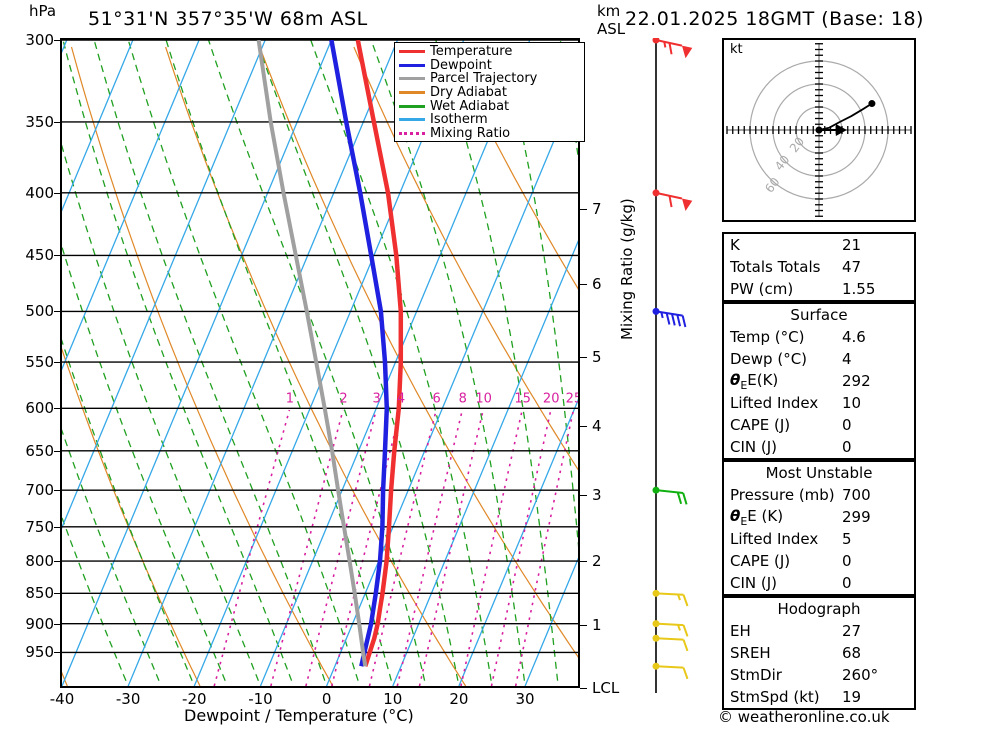 This screenshot has width=1000, height=733. Describe the element at coordinates (819, 403) in the screenshot. I see `data-row: Lifted Index 10` at that location.